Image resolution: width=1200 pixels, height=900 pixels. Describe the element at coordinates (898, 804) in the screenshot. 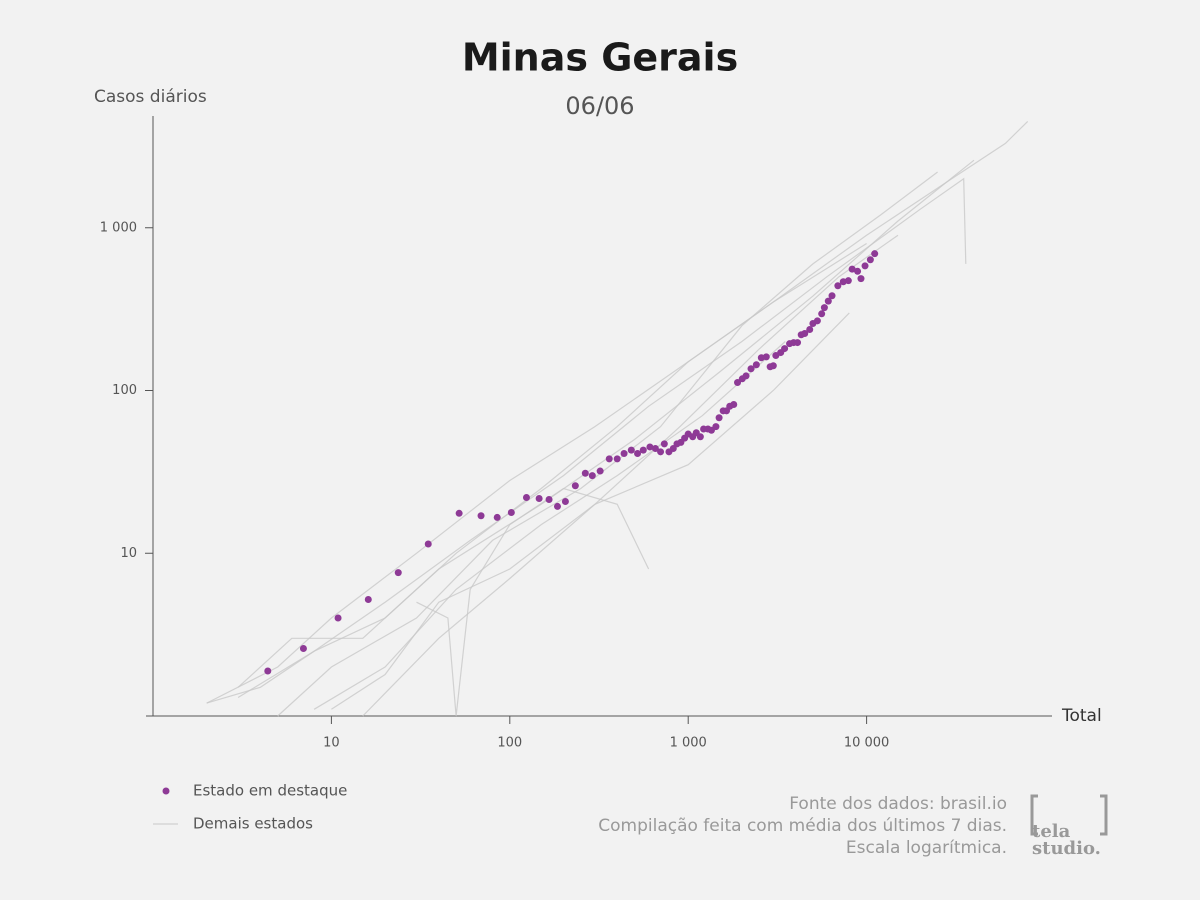

I see `note: Fonte dos dados: brasil.io` at that location.